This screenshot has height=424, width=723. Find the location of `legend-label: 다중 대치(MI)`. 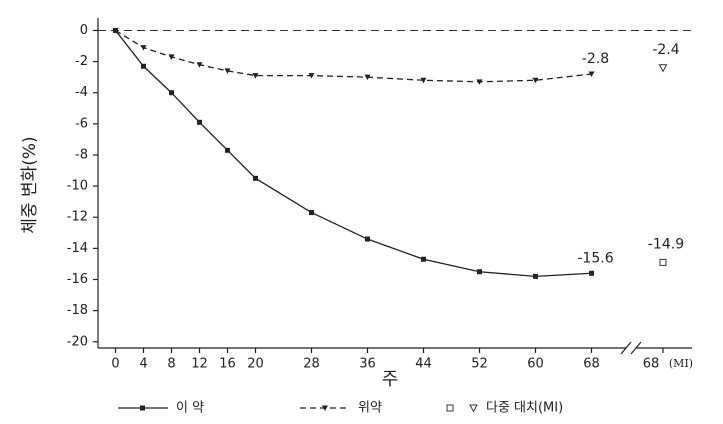

legend-label: 다중 대치(MI) is located at coordinates (524, 408).